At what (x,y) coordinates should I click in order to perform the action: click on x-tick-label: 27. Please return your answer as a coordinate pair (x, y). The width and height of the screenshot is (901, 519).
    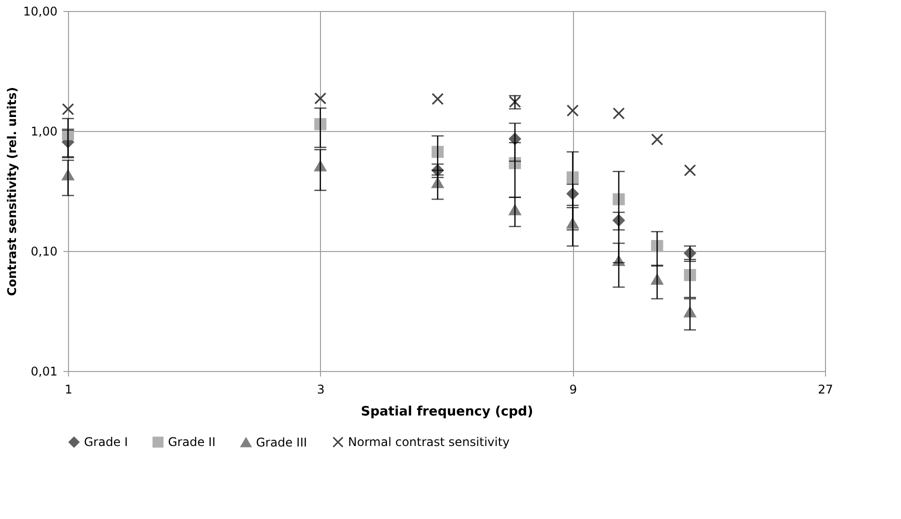
    Looking at the image, I should click on (826, 389).